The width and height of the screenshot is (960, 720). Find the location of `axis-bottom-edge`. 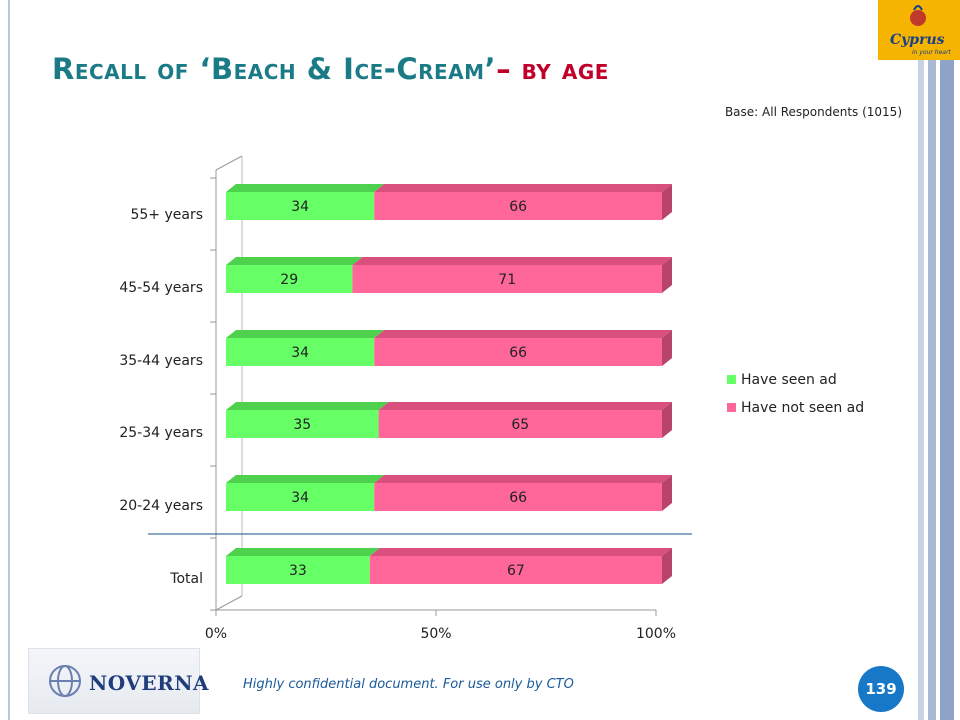

axis-bottom-edge is located at coordinates (229, 603).